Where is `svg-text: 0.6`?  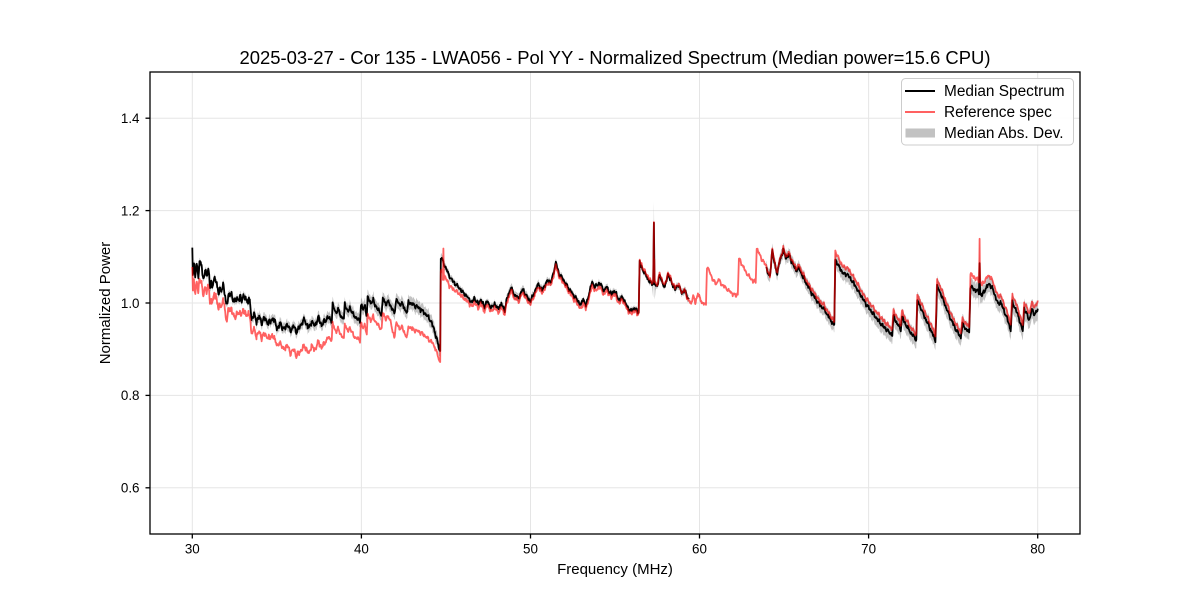 svg-text: 0.6 is located at coordinates (130, 488).